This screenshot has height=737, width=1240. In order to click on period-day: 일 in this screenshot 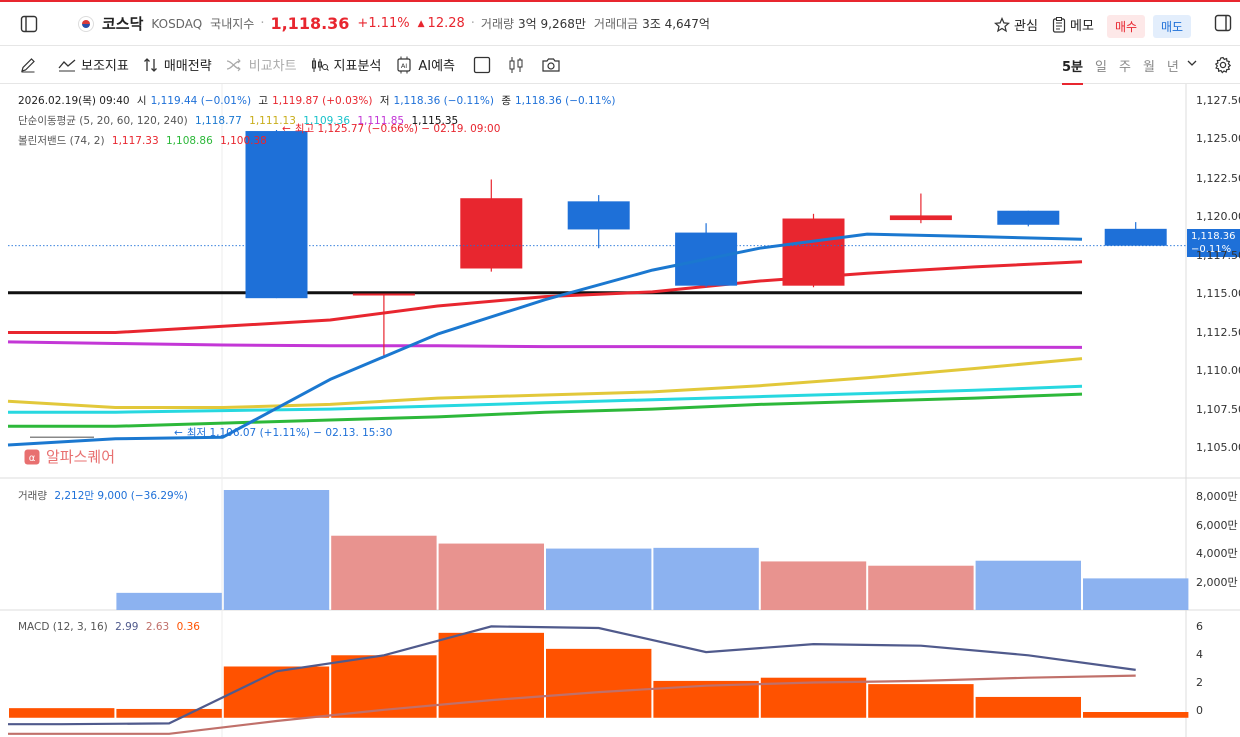, I will do `click(1101, 67)`.